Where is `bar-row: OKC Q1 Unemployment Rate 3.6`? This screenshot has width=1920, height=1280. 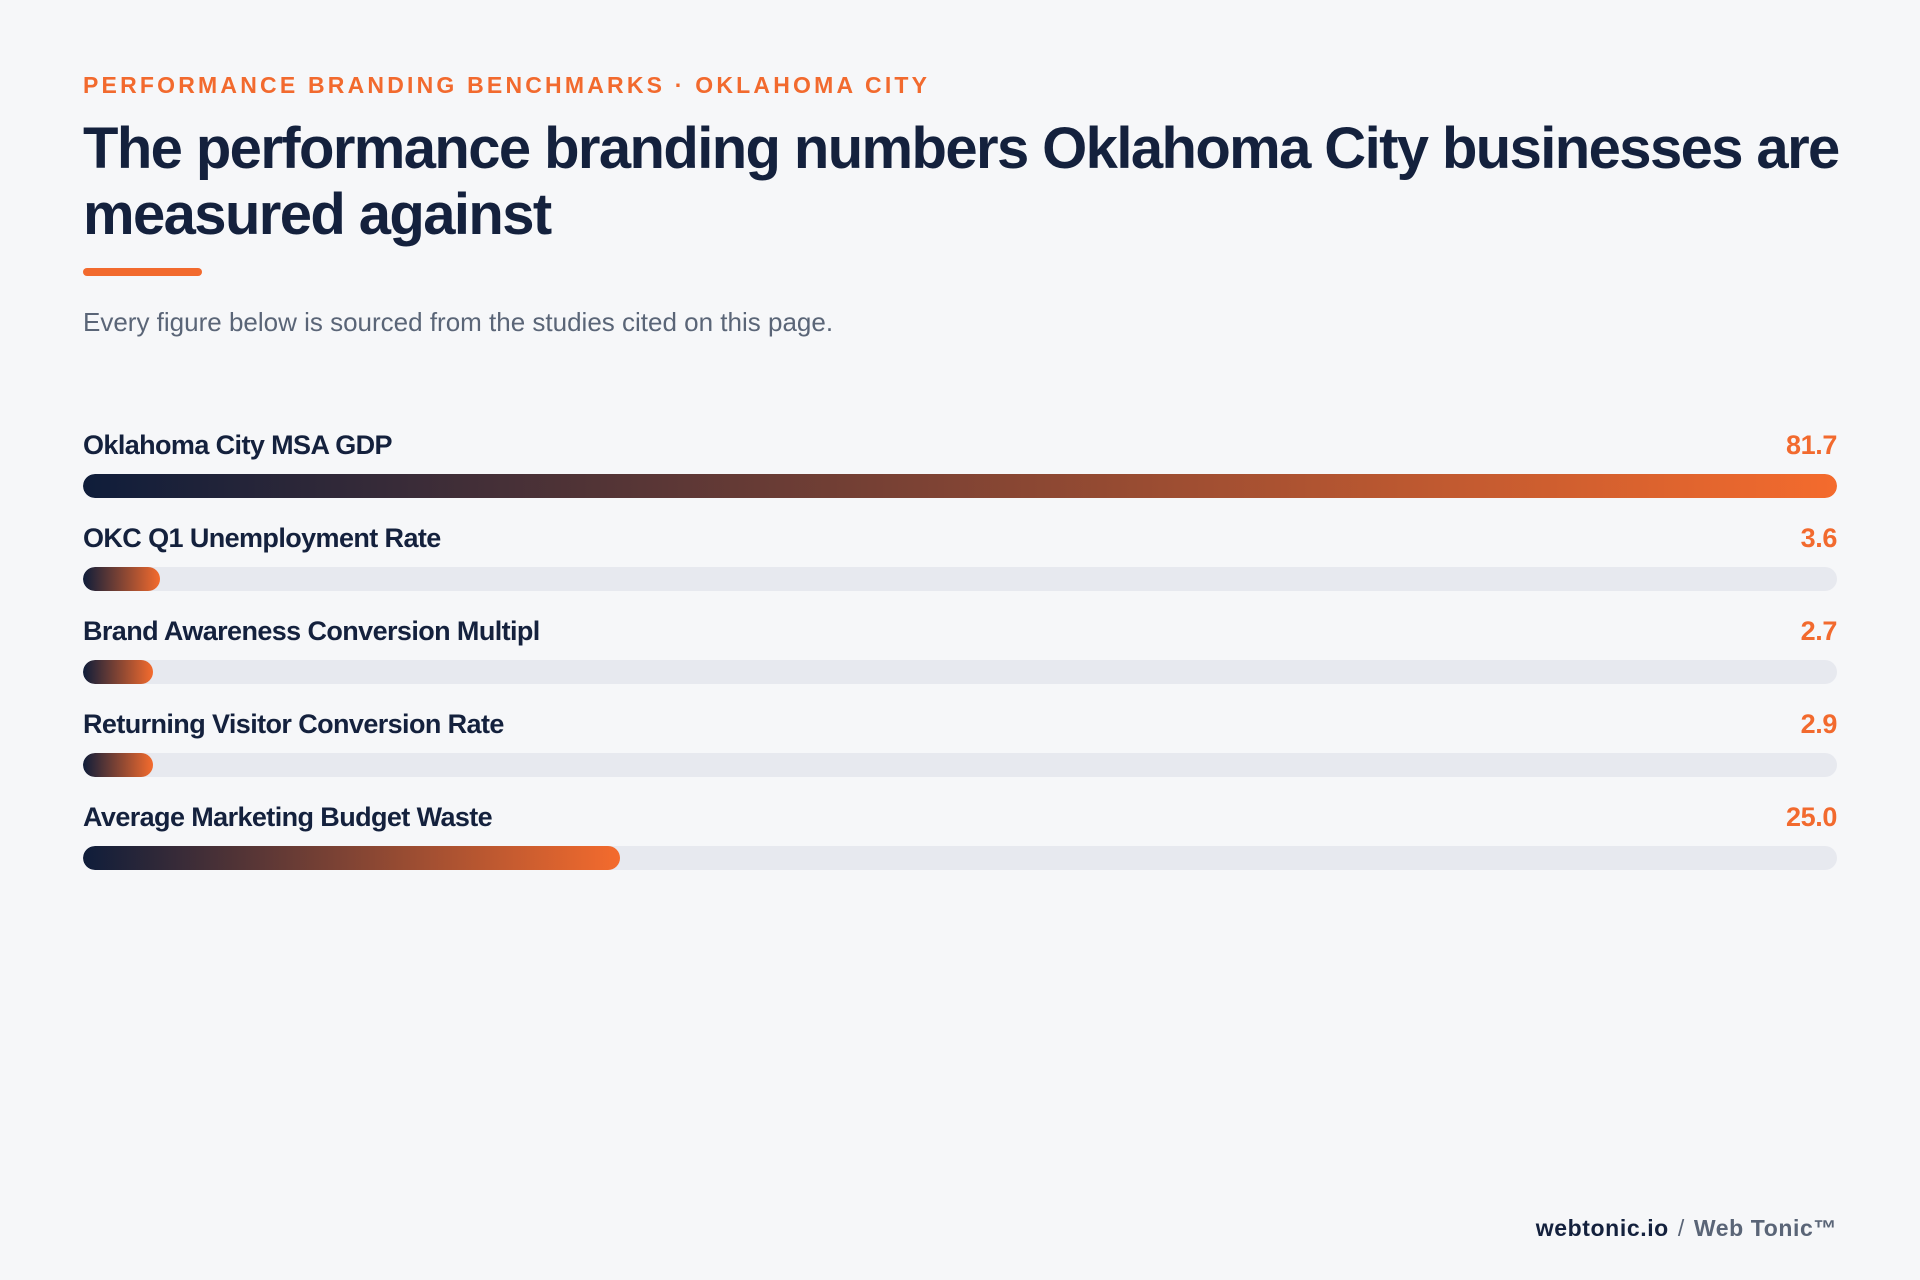 bar-row: OKC Q1 Unemployment Rate 3.6 is located at coordinates (960, 565).